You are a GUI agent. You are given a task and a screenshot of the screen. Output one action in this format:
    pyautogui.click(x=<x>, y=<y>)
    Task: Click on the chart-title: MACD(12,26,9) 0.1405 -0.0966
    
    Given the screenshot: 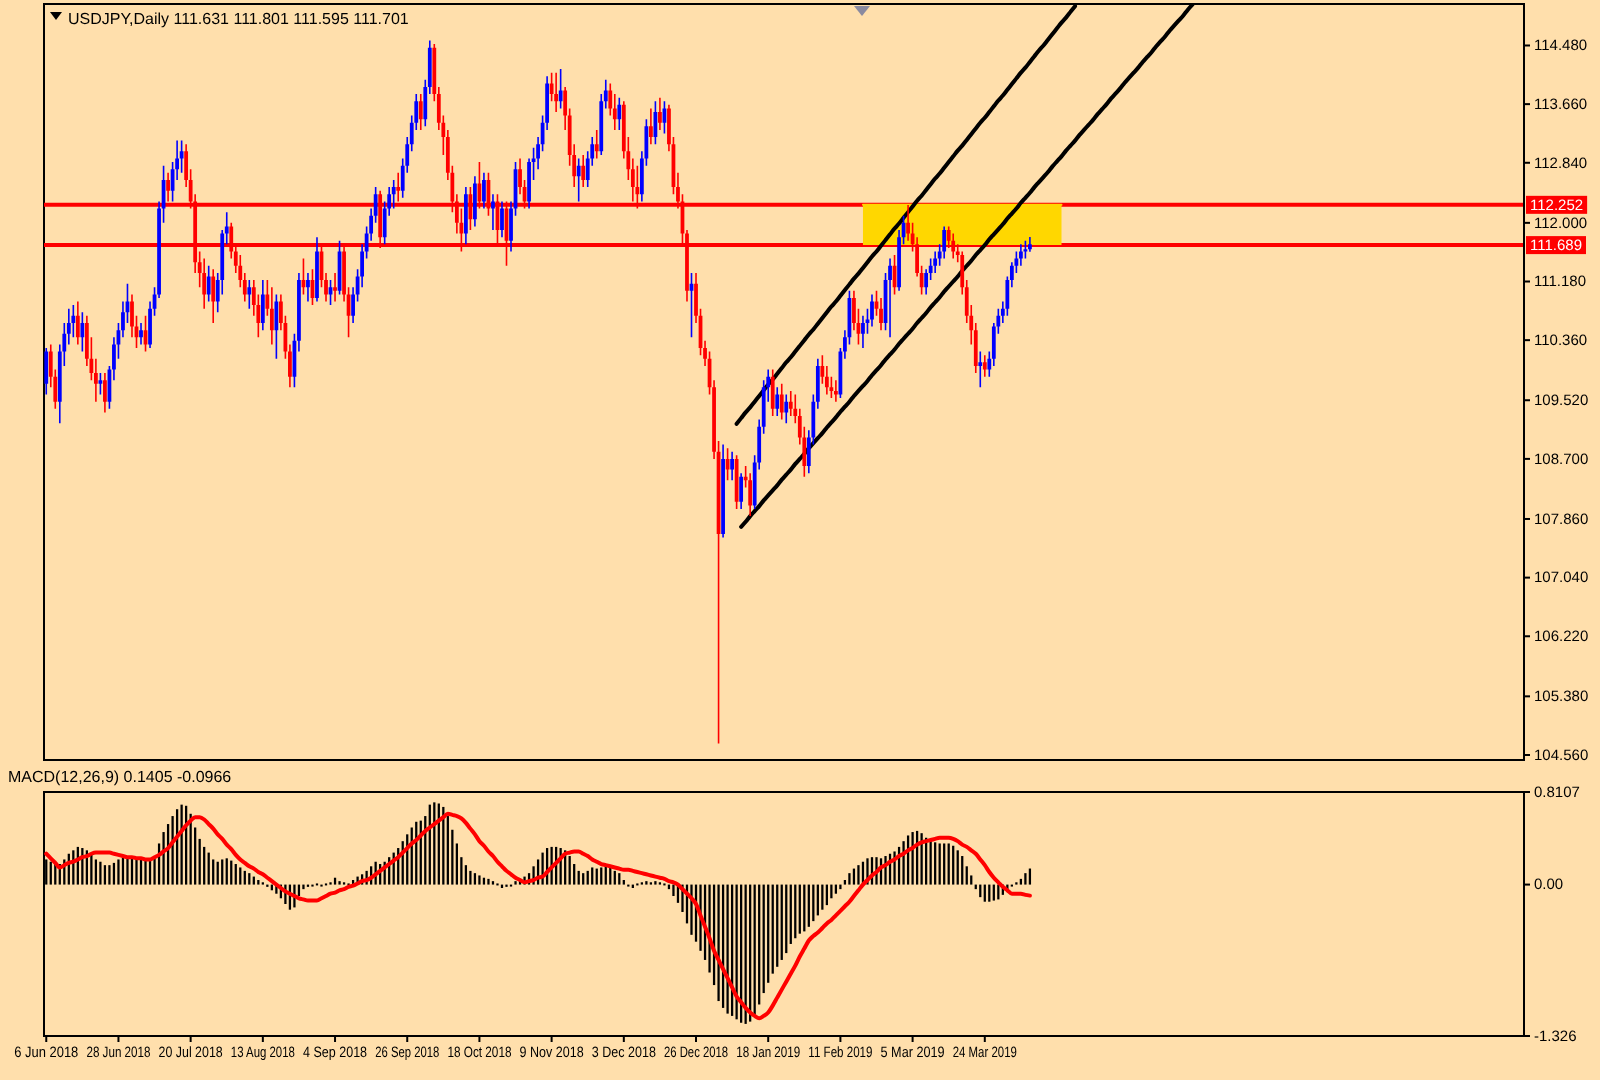 What is the action you would take?
    pyautogui.click(x=120, y=777)
    